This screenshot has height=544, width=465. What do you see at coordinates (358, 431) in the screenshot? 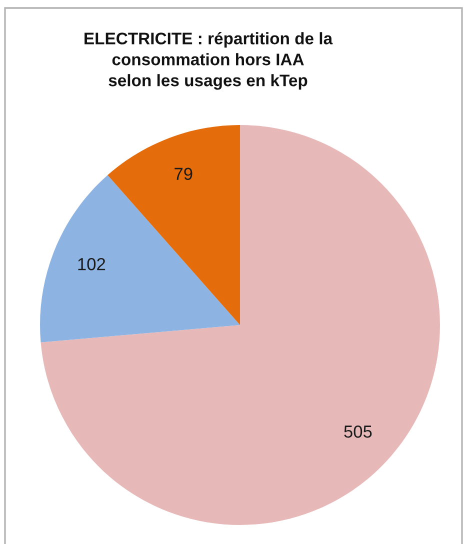
I see `data-label: 505` at bounding box center [358, 431].